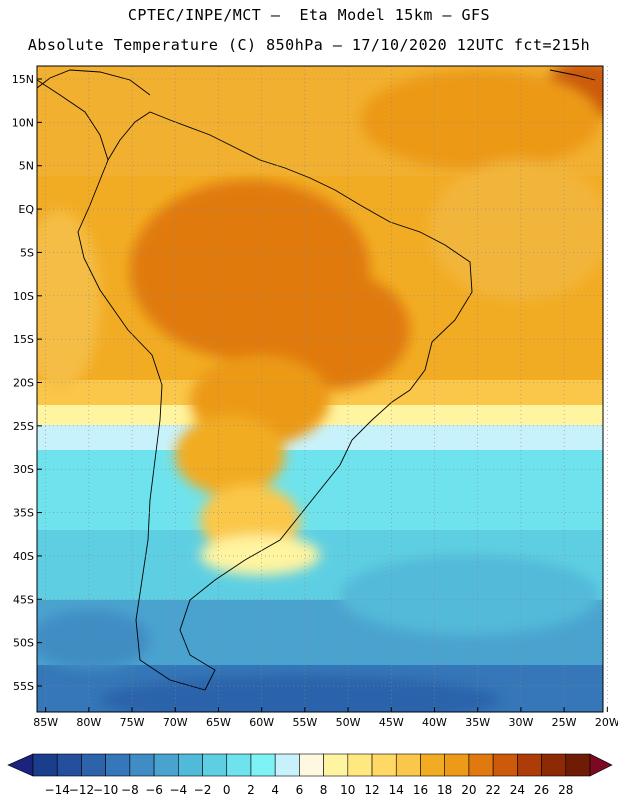 The image size is (618, 800). Describe the element at coordinates (606, 722) in the screenshot. I see `lon-label: 20W` at that location.